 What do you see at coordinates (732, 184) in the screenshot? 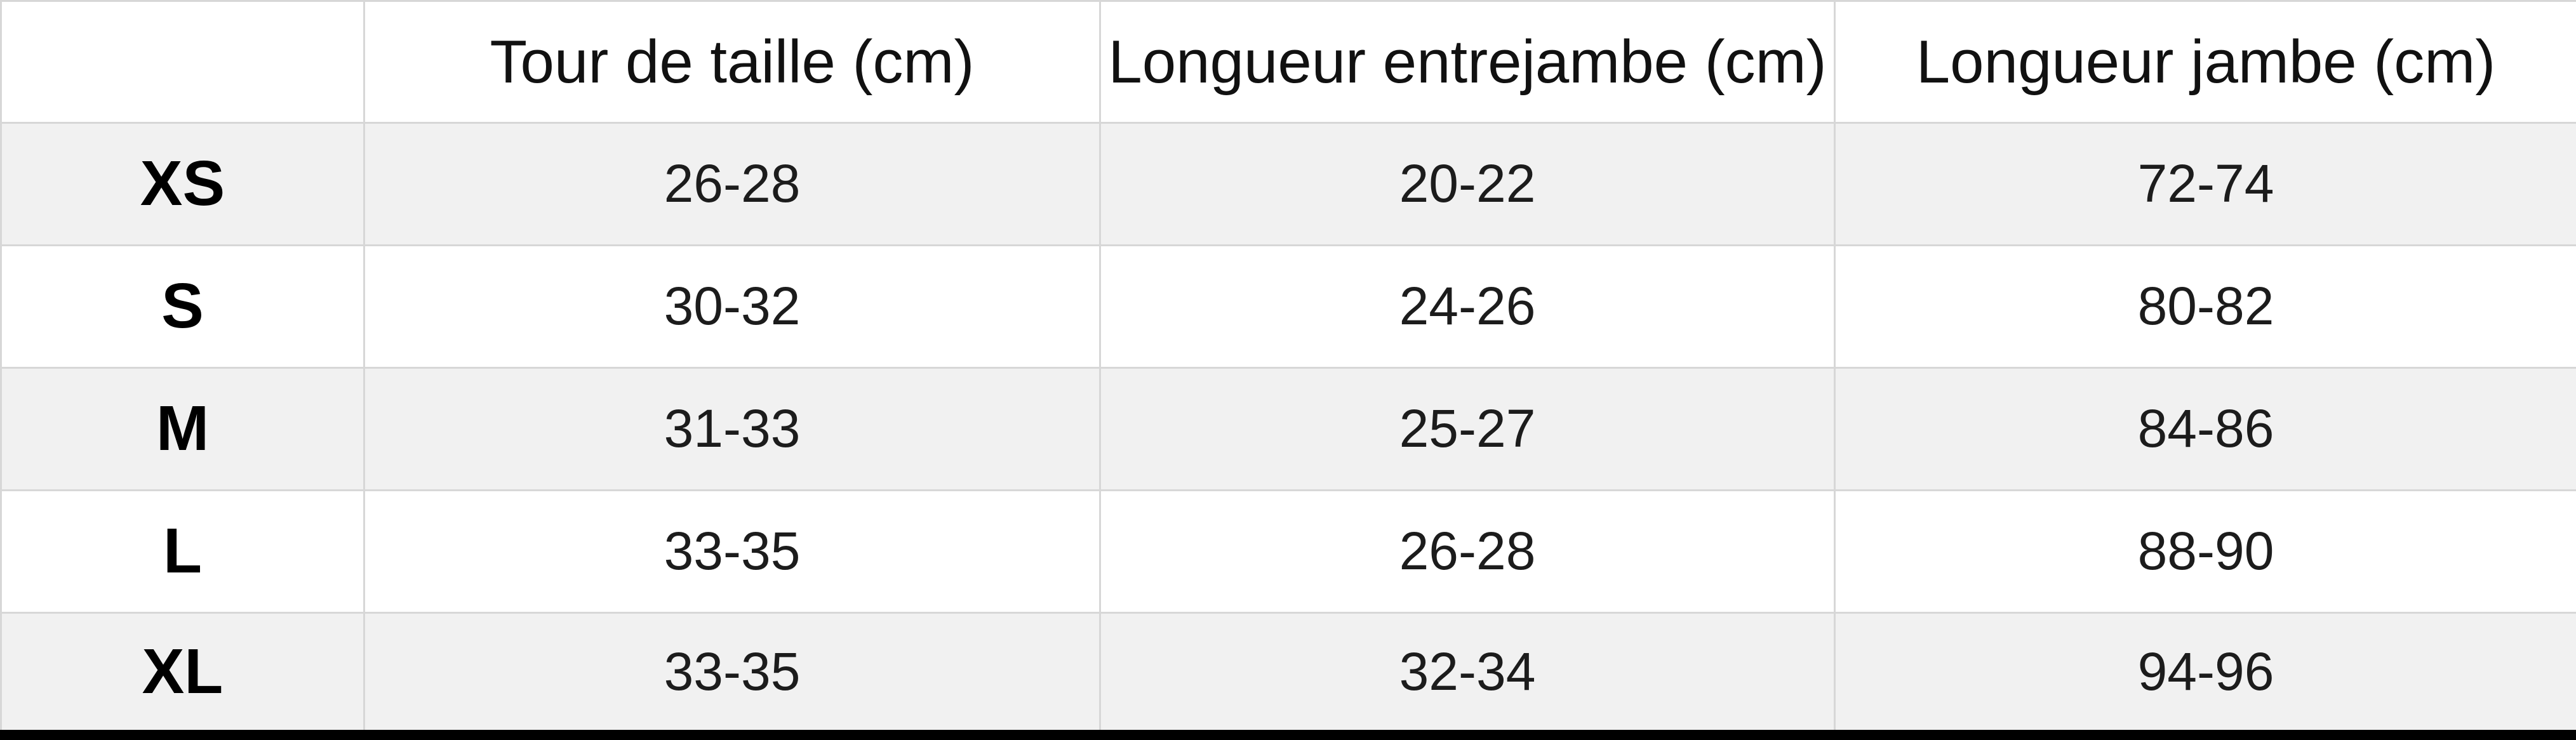
I see `waist-value-xs: 26-28` at bounding box center [732, 184].